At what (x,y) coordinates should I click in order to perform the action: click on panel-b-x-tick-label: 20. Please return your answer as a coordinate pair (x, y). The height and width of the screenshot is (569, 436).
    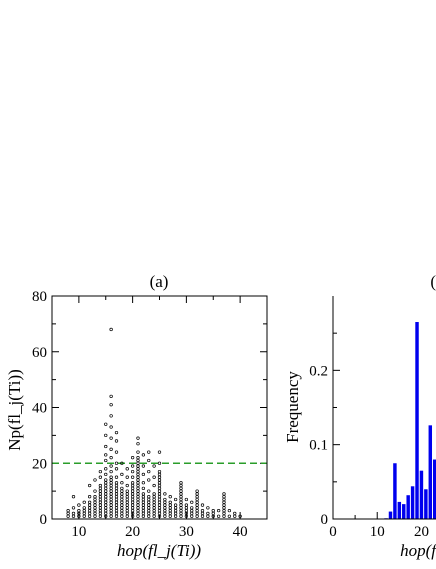
    Looking at the image, I should click on (421, 532).